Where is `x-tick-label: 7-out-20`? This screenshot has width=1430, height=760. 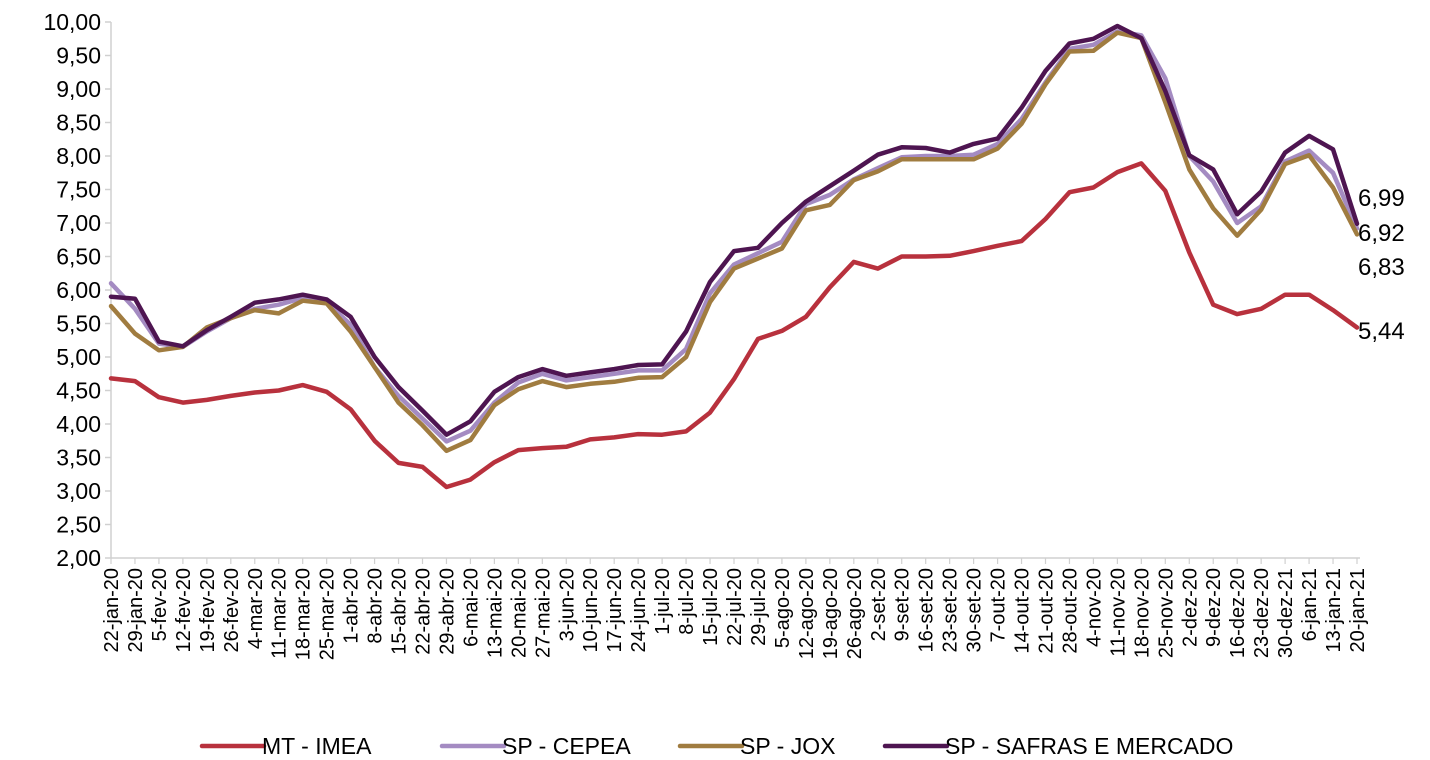
x-tick-label: 7-out-20 is located at coordinates (999, 605).